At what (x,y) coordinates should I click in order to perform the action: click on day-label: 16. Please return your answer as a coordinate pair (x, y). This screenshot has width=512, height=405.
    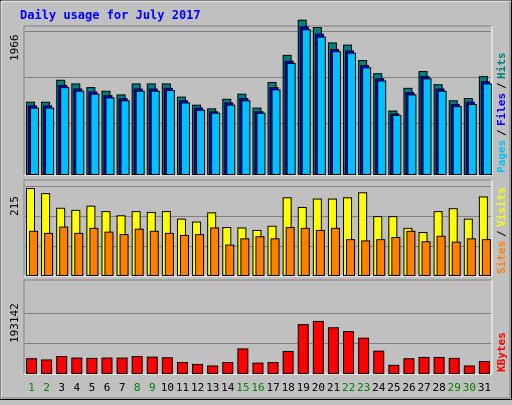
    Looking at the image, I should click on (257, 387).